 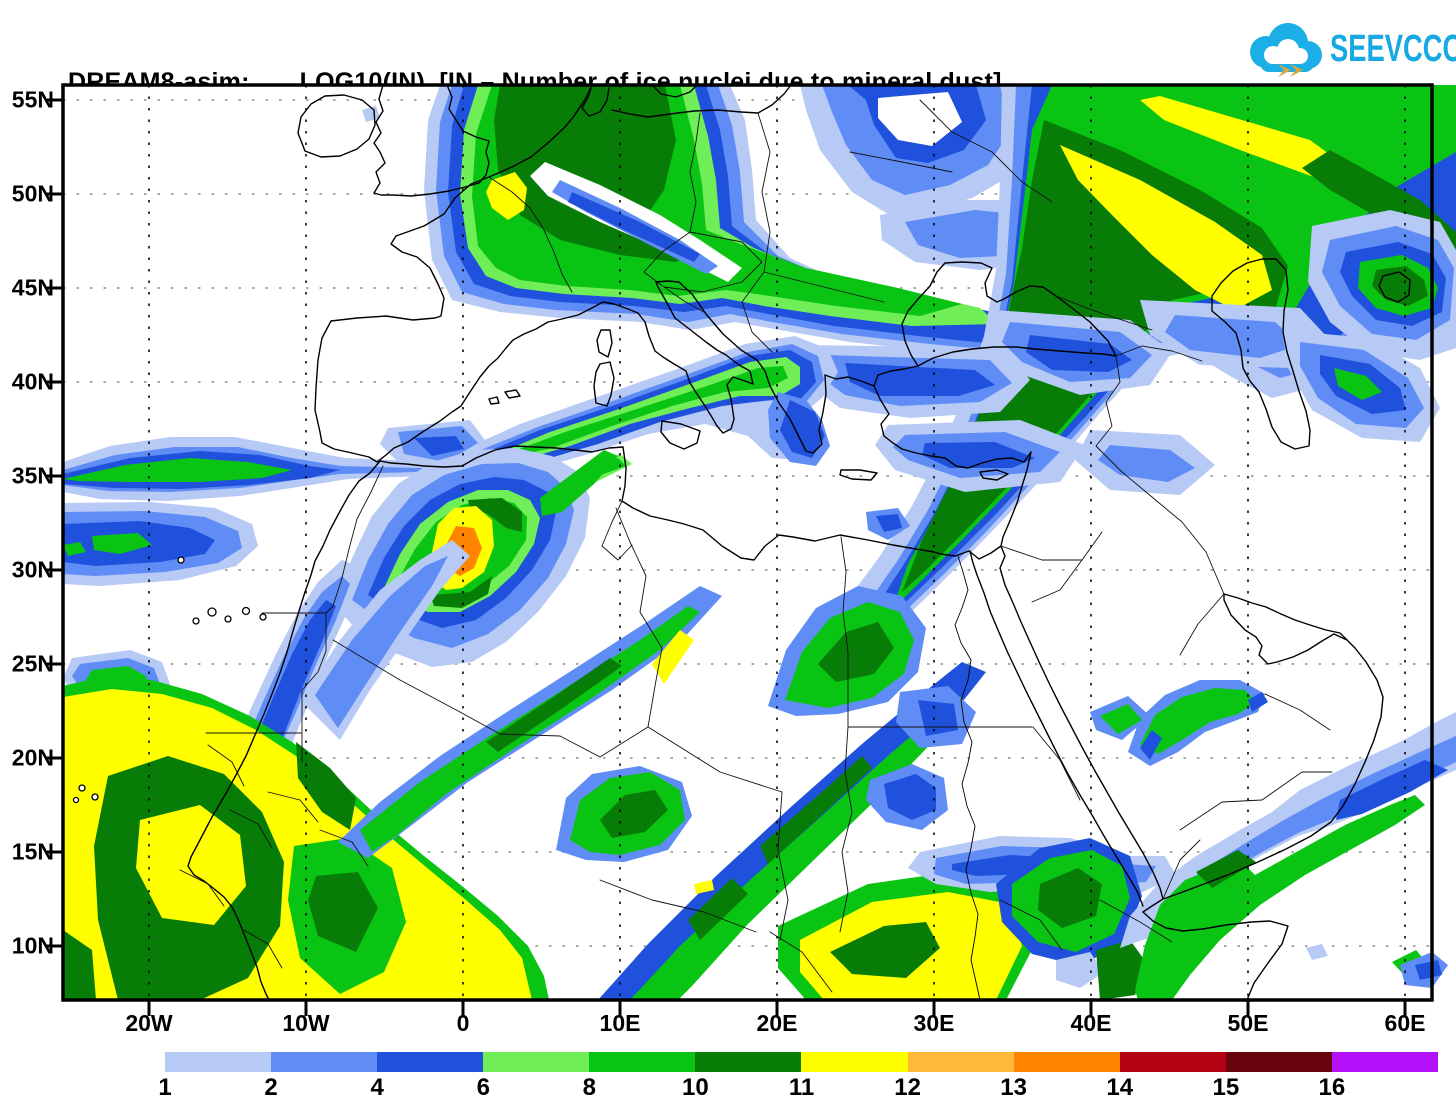 What do you see at coordinates (32, 287) in the screenshot?
I see `lat-tick-label: 45N` at bounding box center [32, 287].